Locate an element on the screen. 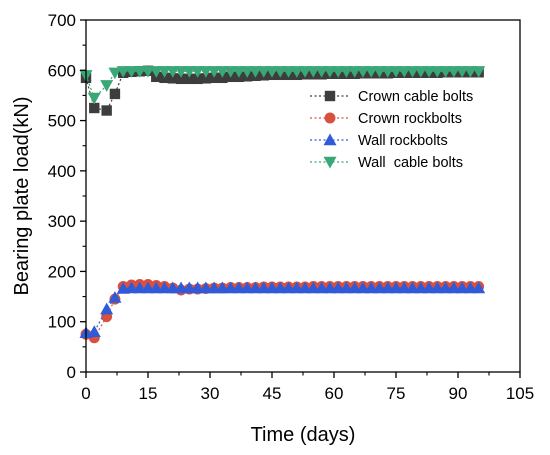 The width and height of the screenshot is (550, 455). x-axis-title: Time (days) is located at coordinates (303, 435).